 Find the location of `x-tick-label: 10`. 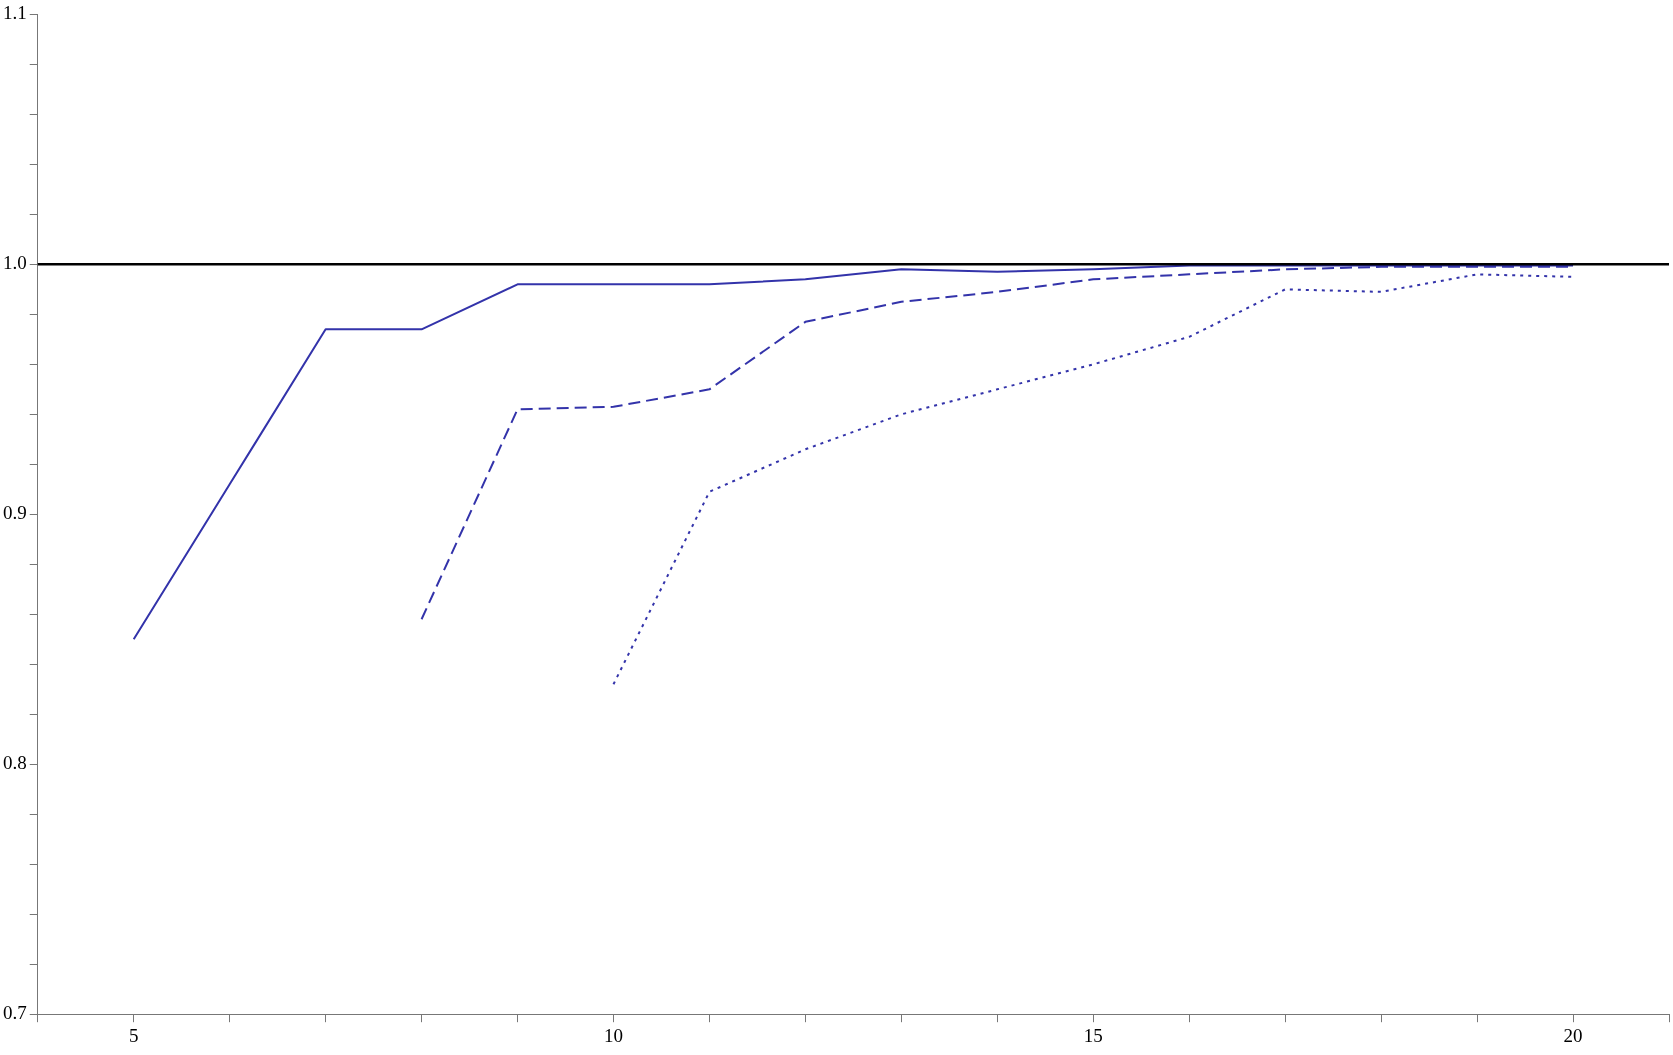

x-tick-label: 10 is located at coordinates (613, 1035).